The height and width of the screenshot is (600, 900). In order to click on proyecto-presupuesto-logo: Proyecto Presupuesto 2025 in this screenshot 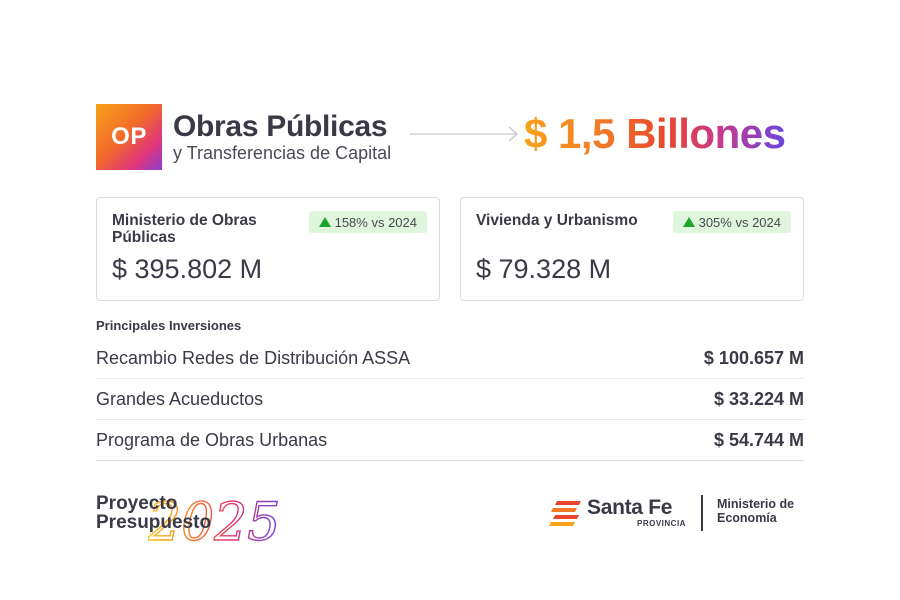, I will do `click(206, 524)`.